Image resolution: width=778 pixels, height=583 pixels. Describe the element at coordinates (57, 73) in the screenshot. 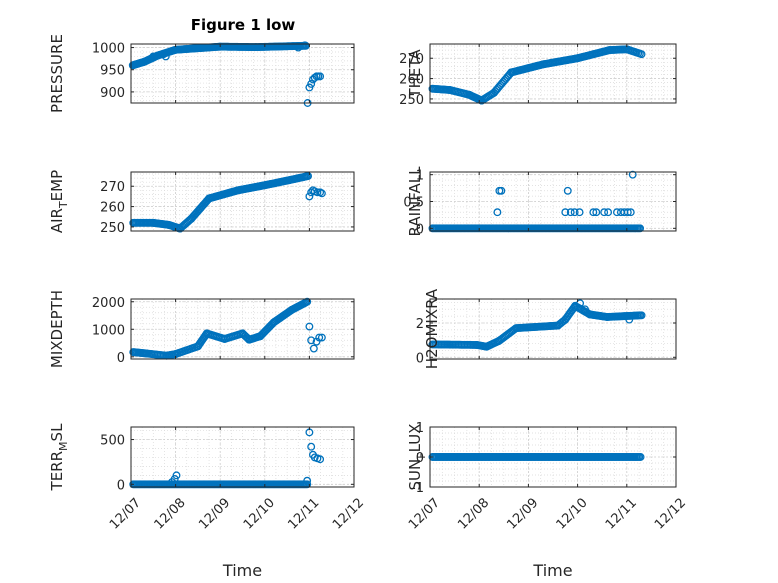

I see `y-axis-label: PRESSURE` at that location.